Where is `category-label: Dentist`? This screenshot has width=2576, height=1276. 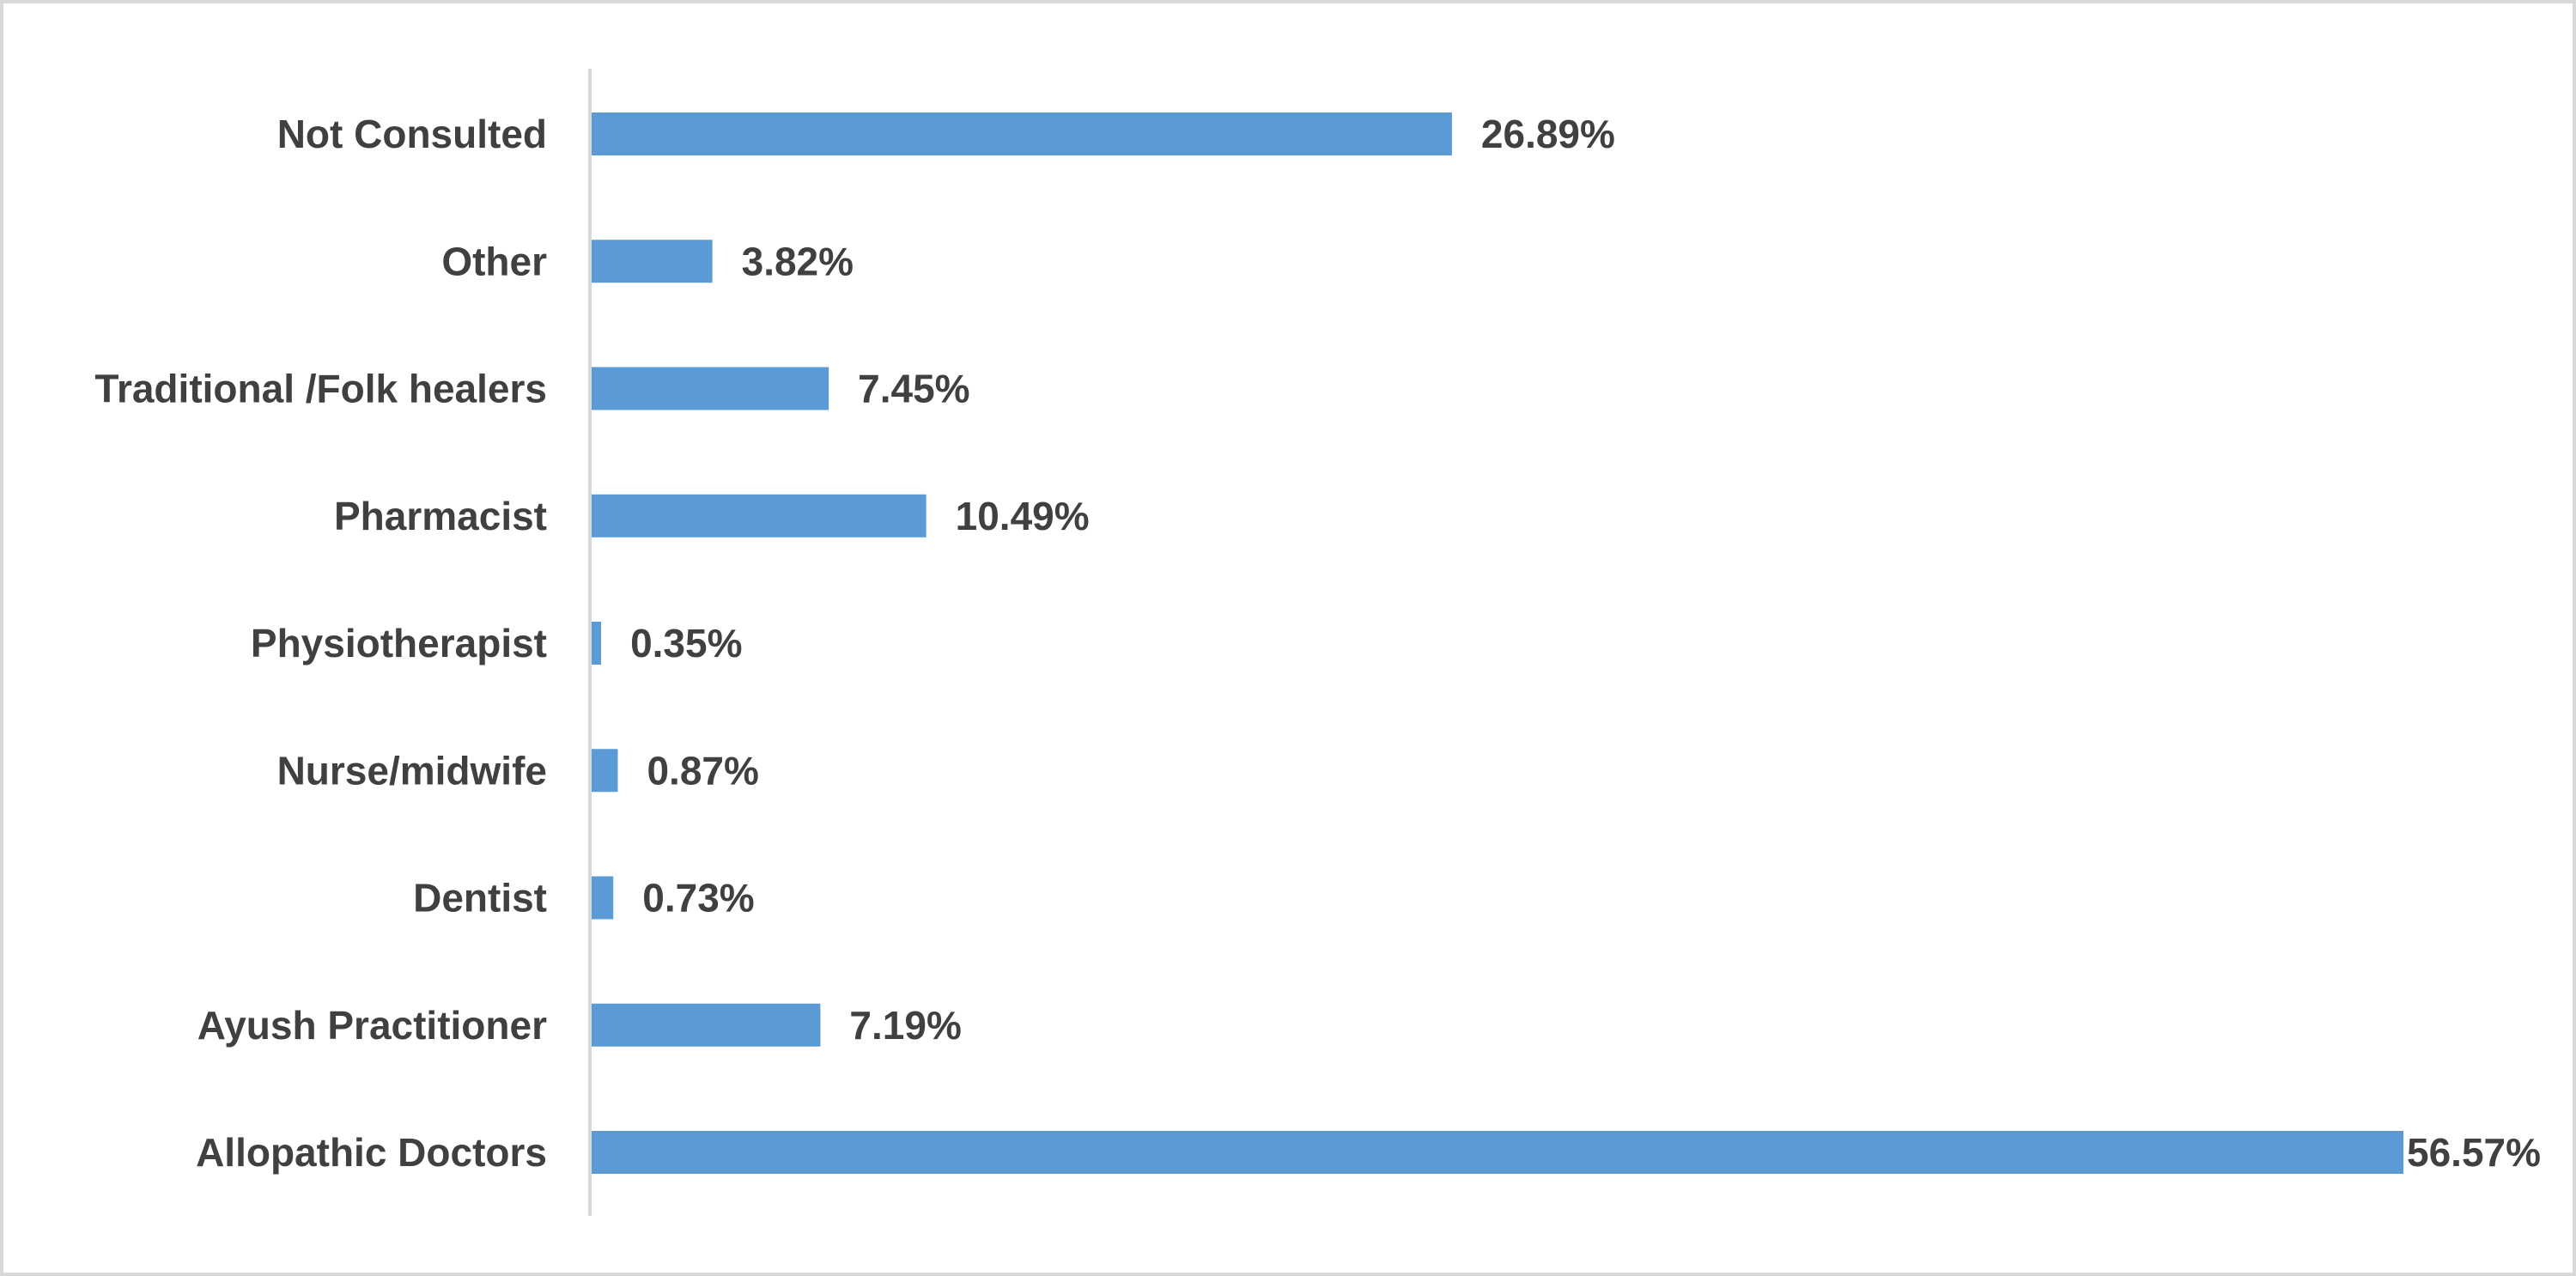 category-label: Dentist is located at coordinates (480, 898).